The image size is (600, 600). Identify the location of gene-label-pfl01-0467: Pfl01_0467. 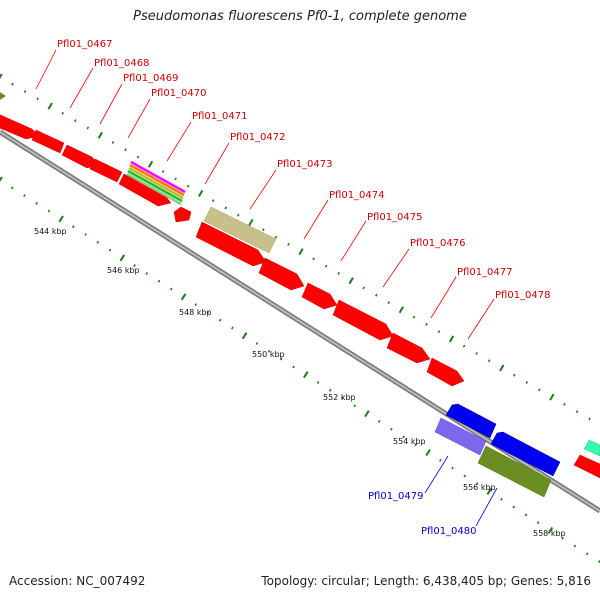
(85, 44).